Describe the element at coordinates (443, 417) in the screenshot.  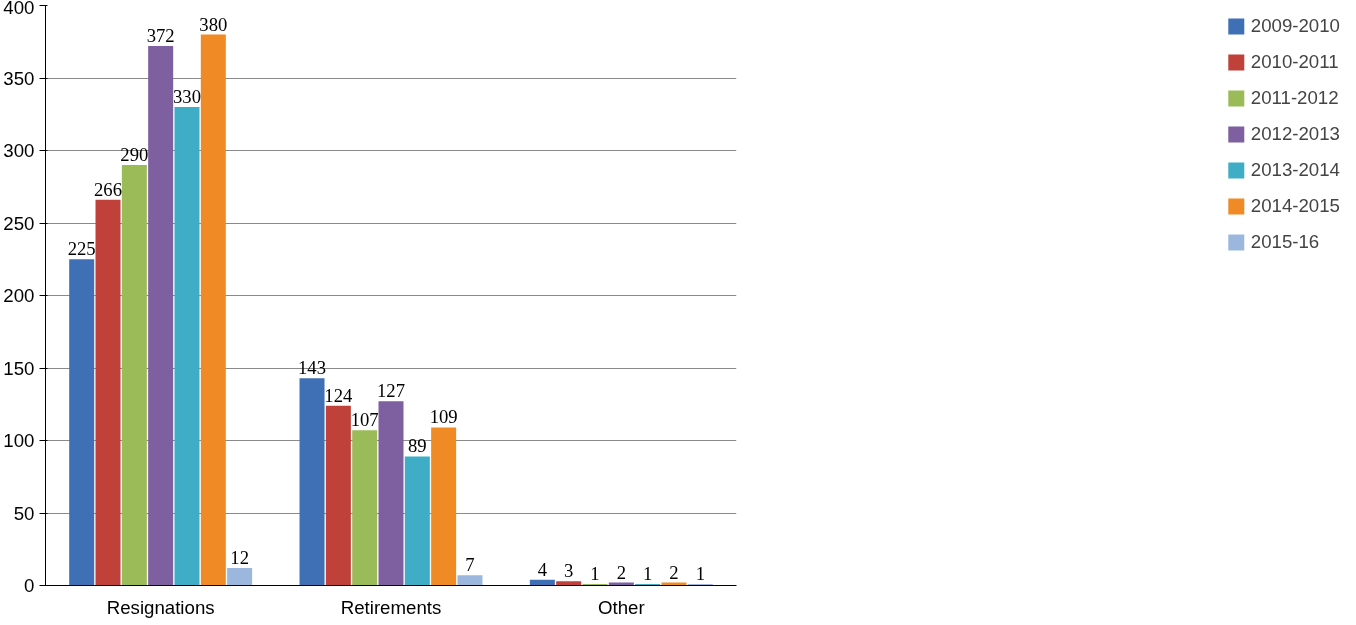
I see `data-label: 109` at that location.